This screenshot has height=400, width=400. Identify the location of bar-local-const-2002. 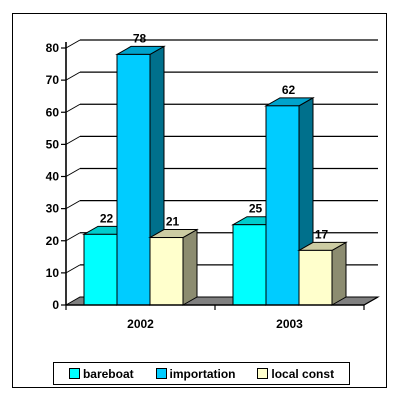
(173, 267).